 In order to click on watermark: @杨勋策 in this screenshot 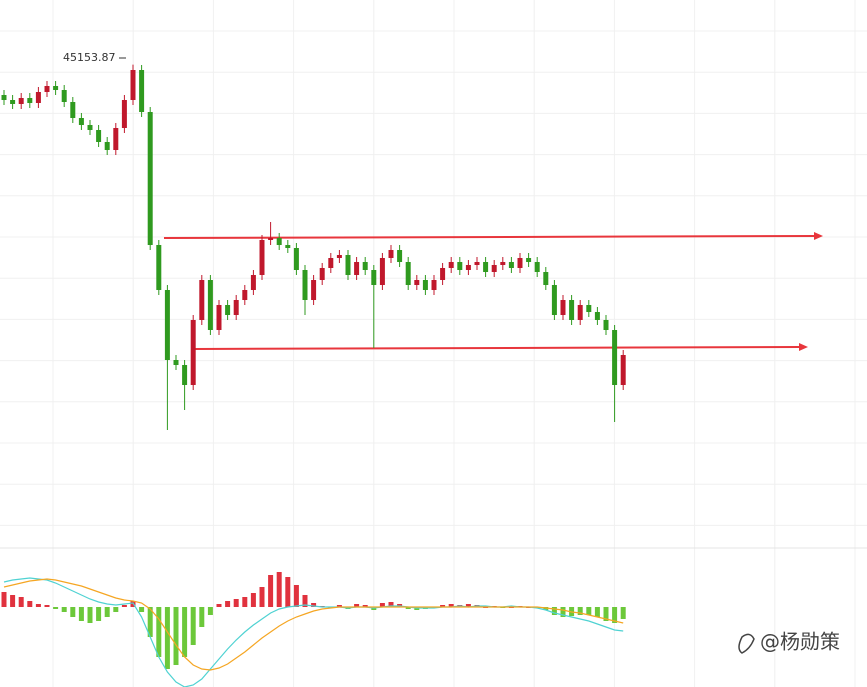, I will do `click(800, 642)`.